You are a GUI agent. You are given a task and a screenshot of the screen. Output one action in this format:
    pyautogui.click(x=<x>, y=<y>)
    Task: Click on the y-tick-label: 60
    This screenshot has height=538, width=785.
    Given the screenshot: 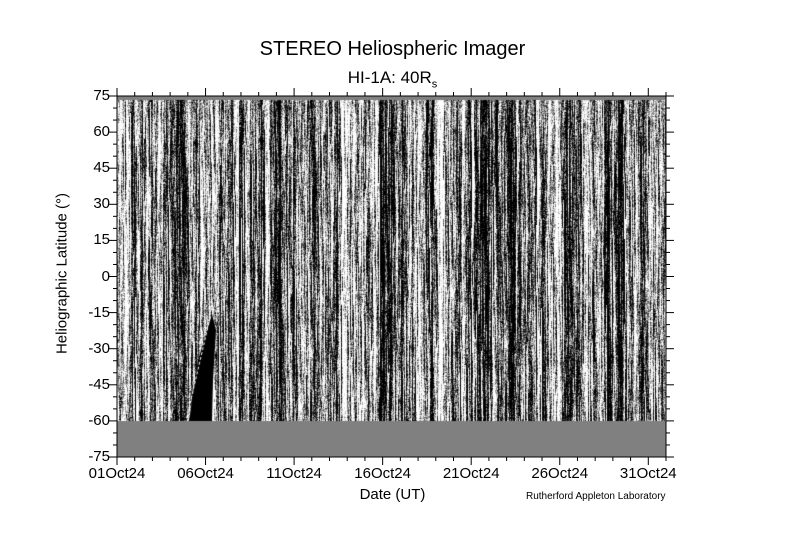 What is the action you would take?
    pyautogui.click(x=101, y=132)
    